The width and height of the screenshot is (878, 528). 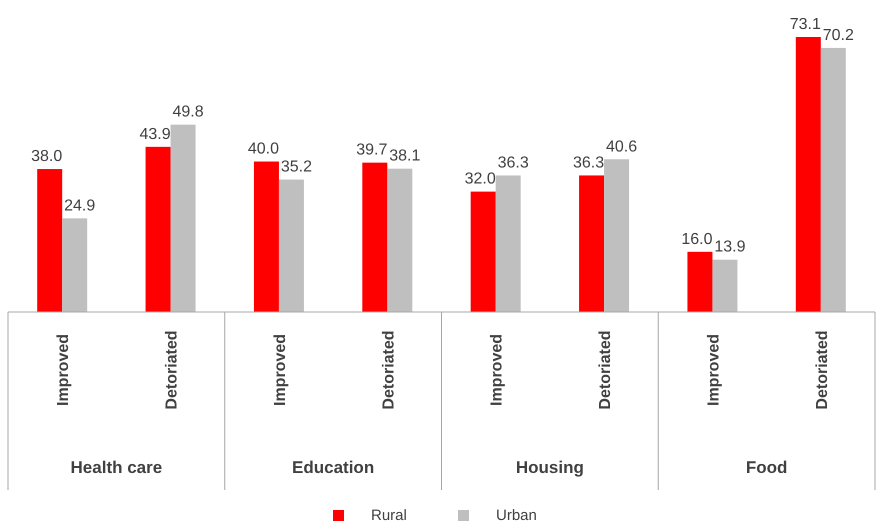 I want to click on data-label: 40.0, so click(x=264, y=149).